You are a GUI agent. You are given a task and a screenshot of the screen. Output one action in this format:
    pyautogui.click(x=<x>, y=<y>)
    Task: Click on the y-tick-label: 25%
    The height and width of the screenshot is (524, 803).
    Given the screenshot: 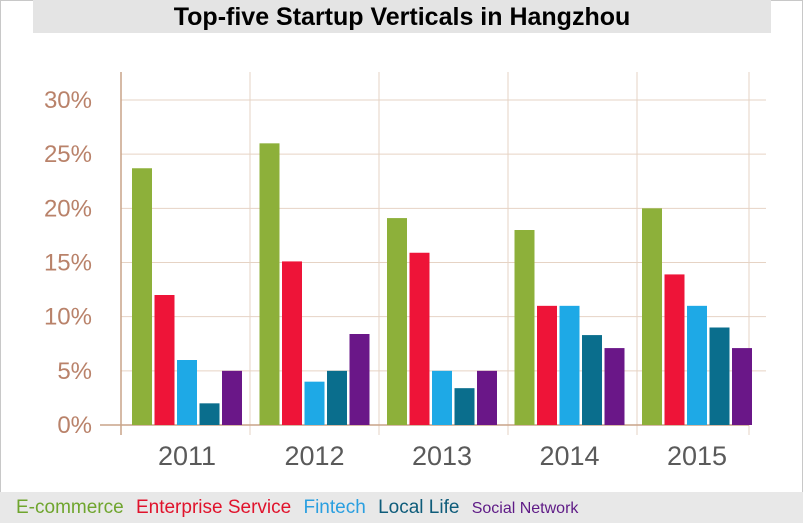 What is the action you would take?
    pyautogui.click(x=68, y=154)
    